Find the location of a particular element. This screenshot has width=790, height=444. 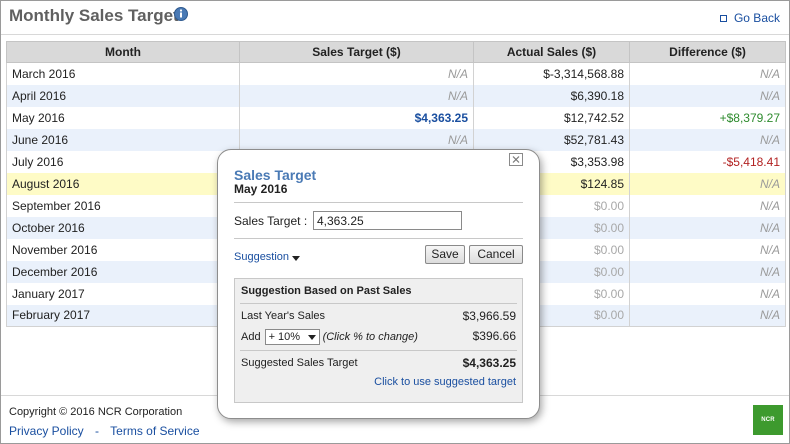

month-cell: April 2016 is located at coordinates (123, 95).